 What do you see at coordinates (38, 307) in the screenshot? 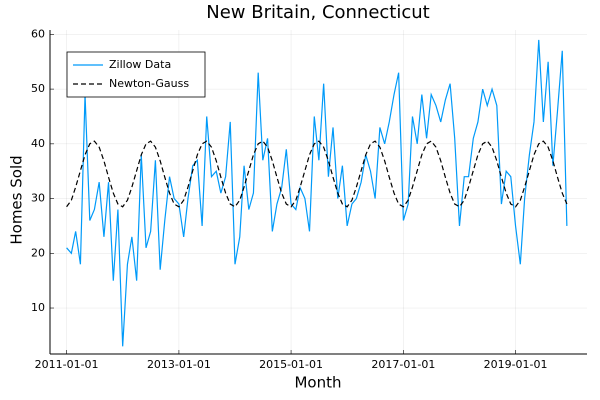
I see `y-tick-label: 10` at bounding box center [38, 307].